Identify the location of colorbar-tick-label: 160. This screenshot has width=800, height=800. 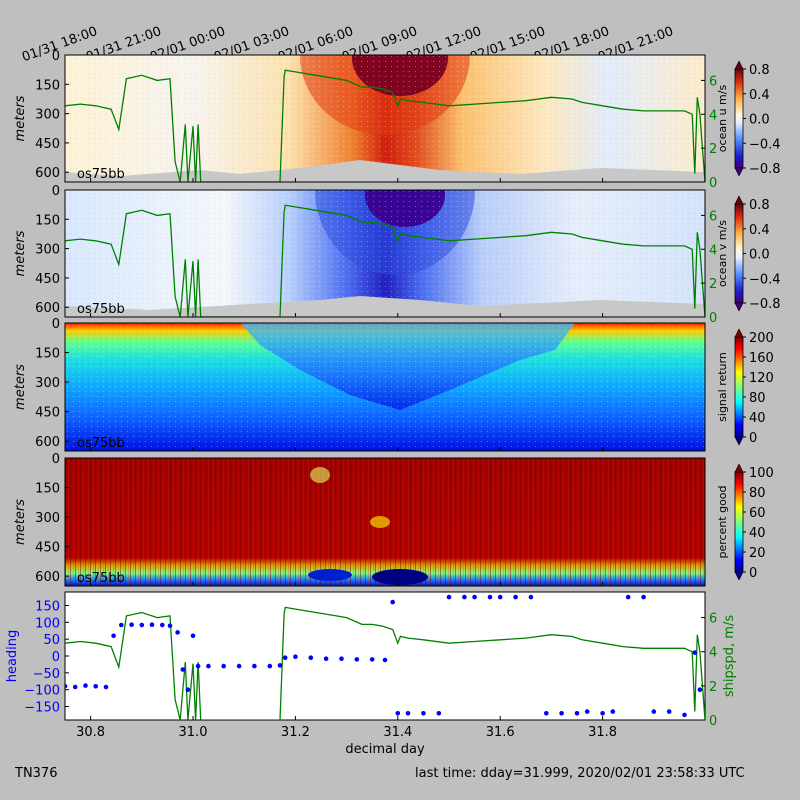
(761, 358).